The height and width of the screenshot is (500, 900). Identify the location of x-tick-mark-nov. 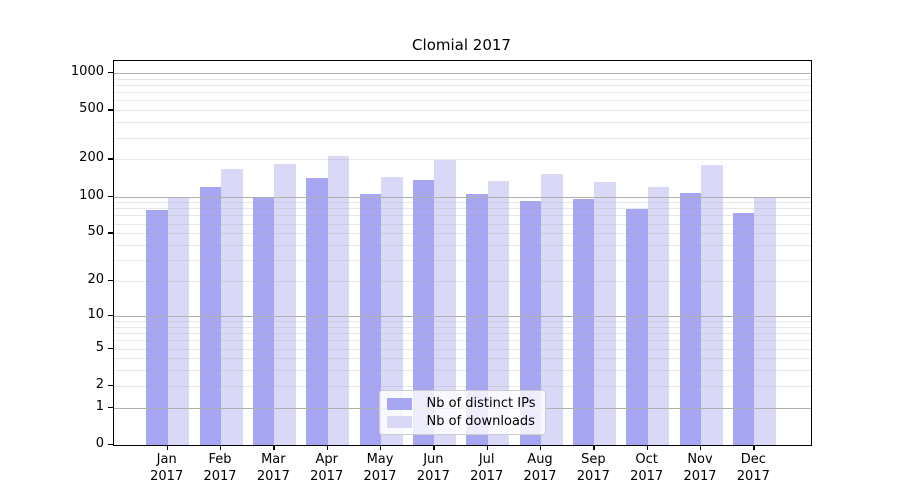
(701, 447).